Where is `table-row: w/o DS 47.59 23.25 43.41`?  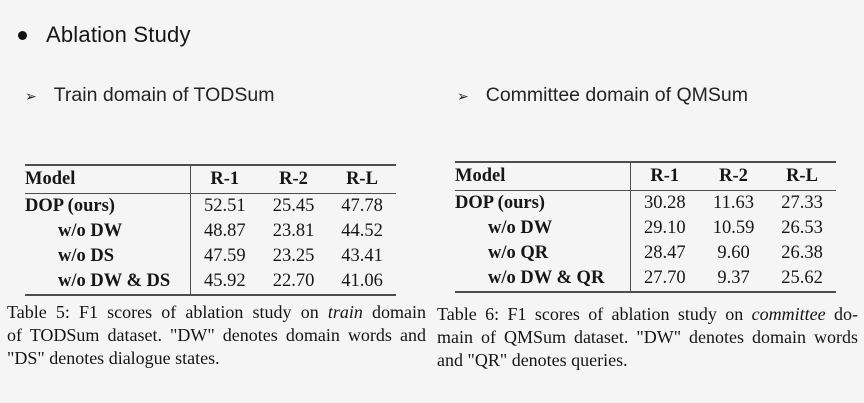 table-row: w/o DS 47.59 23.25 43.41 is located at coordinates (210, 256).